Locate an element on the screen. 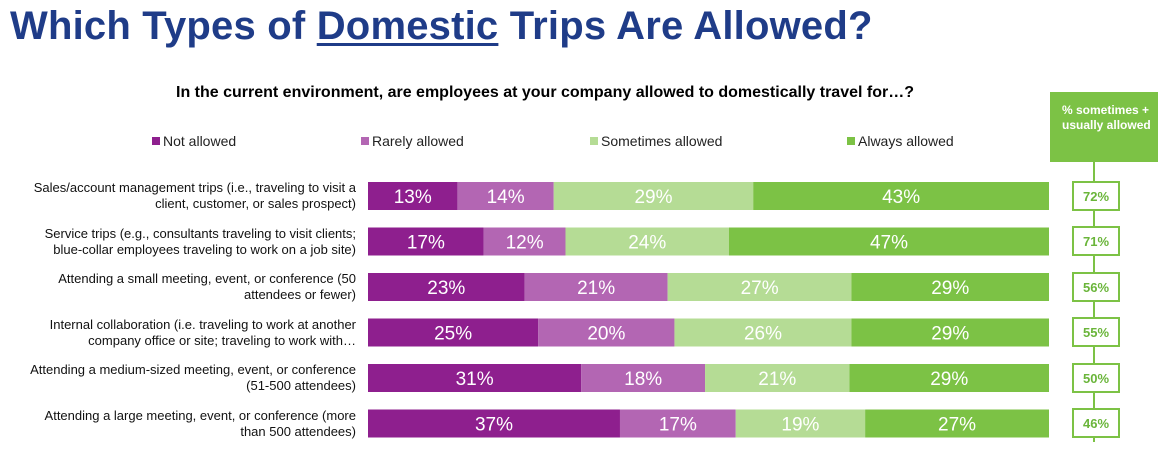 This screenshot has width=1168, height=456. legend-swatch-rarely-allowed is located at coordinates (365, 141).